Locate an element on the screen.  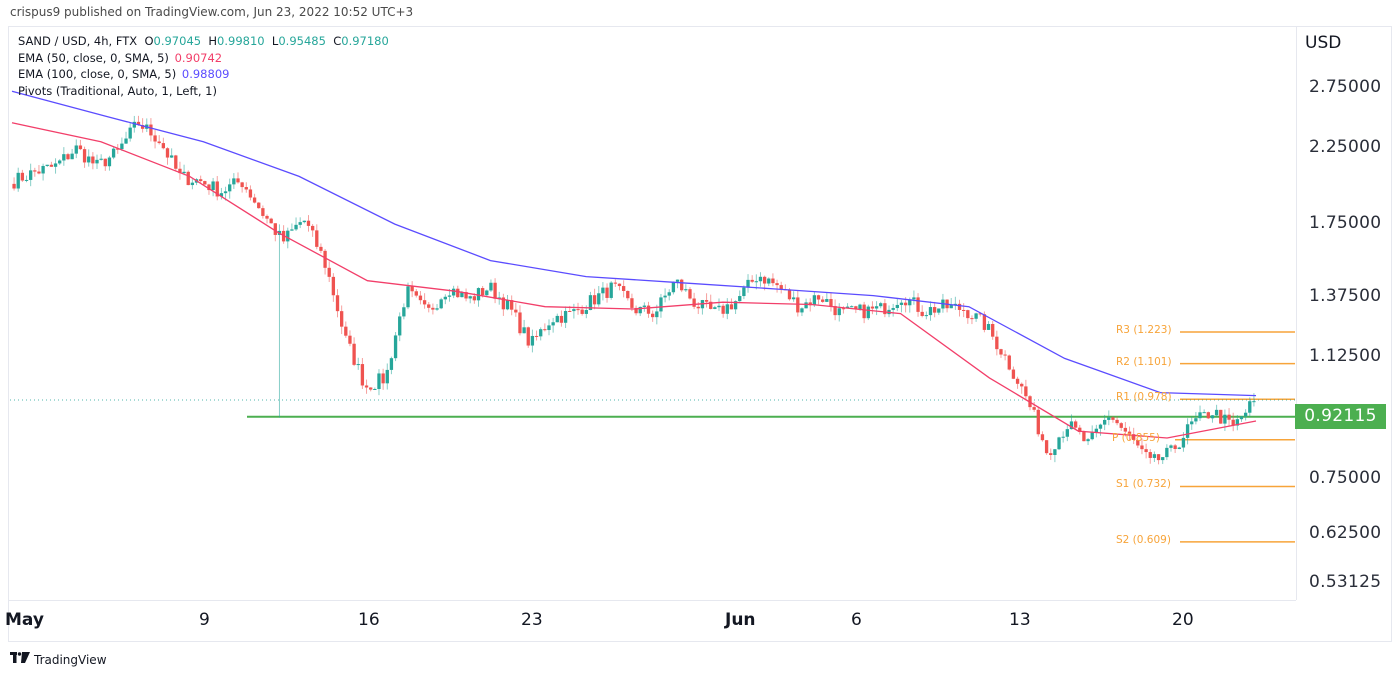
low-value: 0.95485 is located at coordinates (302, 41).